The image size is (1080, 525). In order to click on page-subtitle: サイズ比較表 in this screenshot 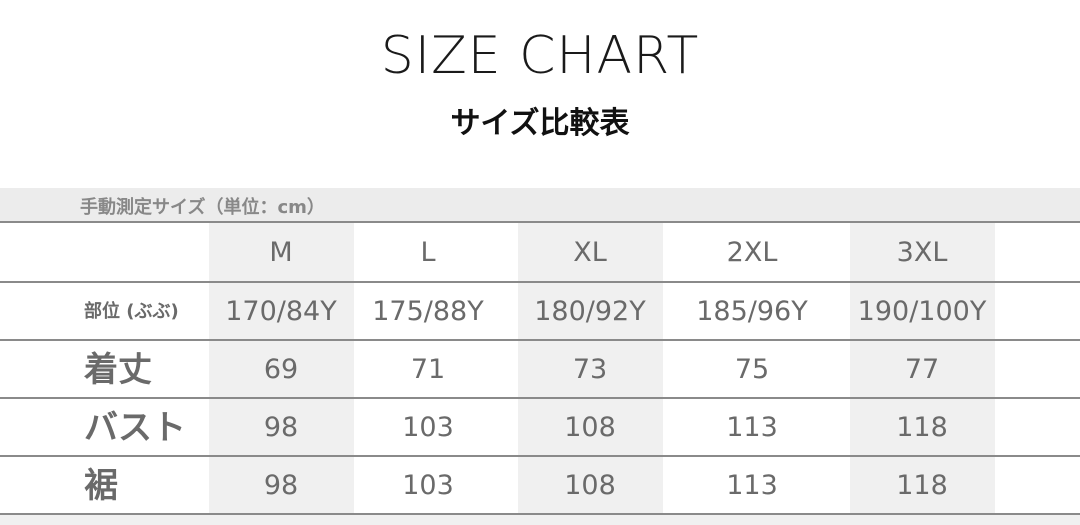, I will do `click(540, 123)`.